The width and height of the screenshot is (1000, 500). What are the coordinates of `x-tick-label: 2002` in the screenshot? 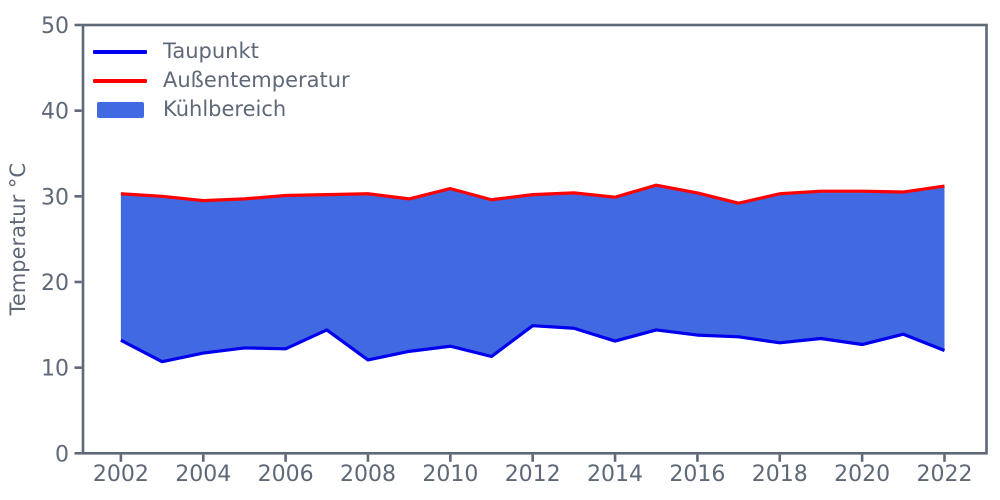 It's located at (121, 474).